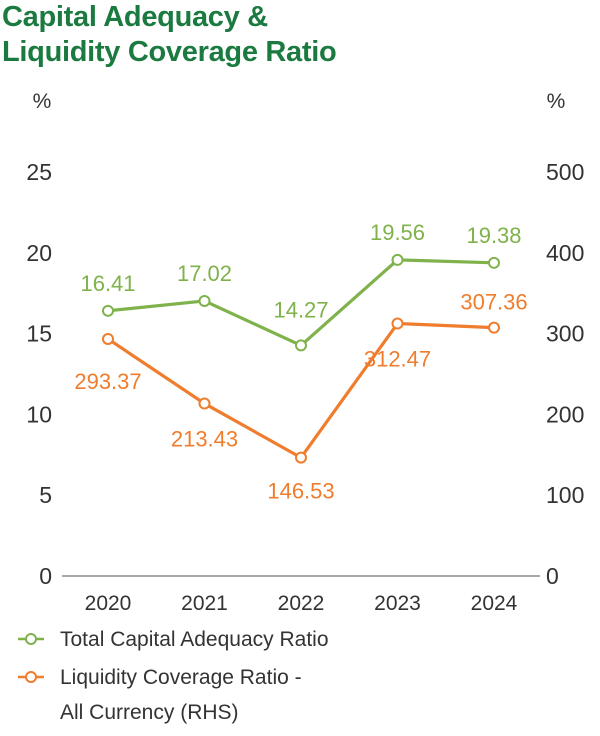 The width and height of the screenshot is (600, 736). Describe the element at coordinates (45, 495) in the screenshot. I see `left-tick-label: 5` at that location.